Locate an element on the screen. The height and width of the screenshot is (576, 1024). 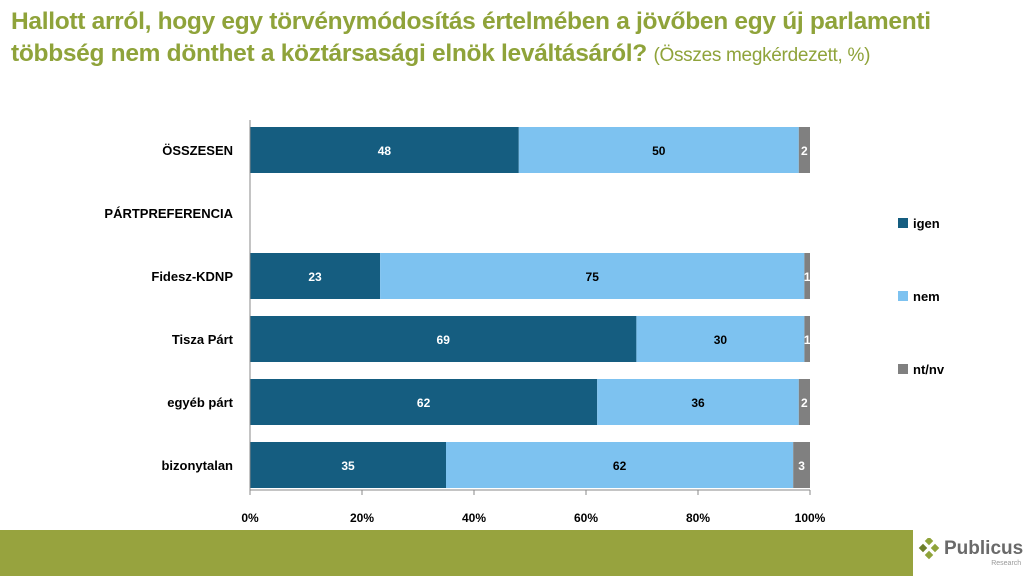
data-label: 30 is located at coordinates (721, 340).